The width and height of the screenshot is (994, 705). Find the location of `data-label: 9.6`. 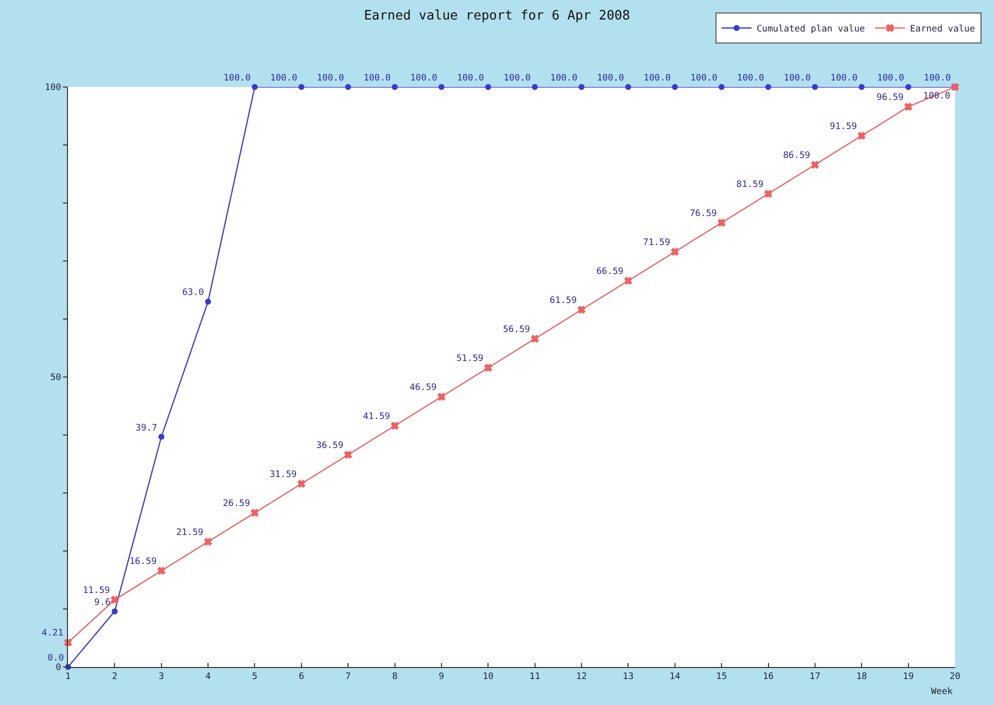

data-label: 9.6 is located at coordinates (102, 603).